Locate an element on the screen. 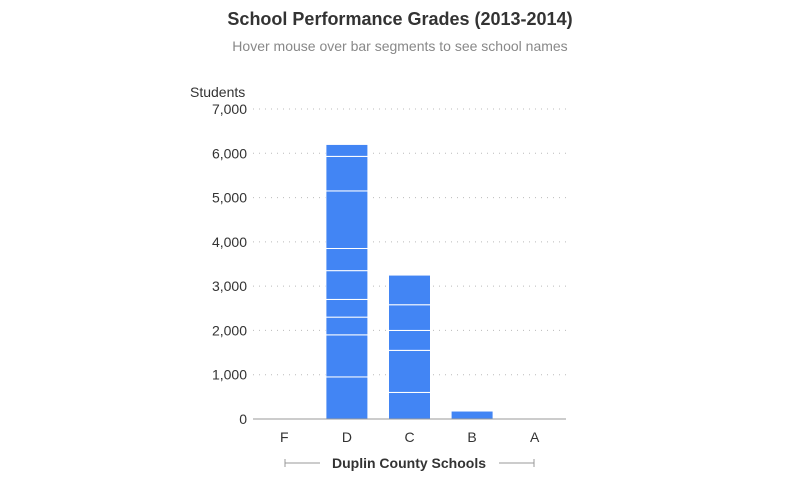 This screenshot has width=800, height=500. x-axis-label: Duplin County Schools is located at coordinates (409, 463).